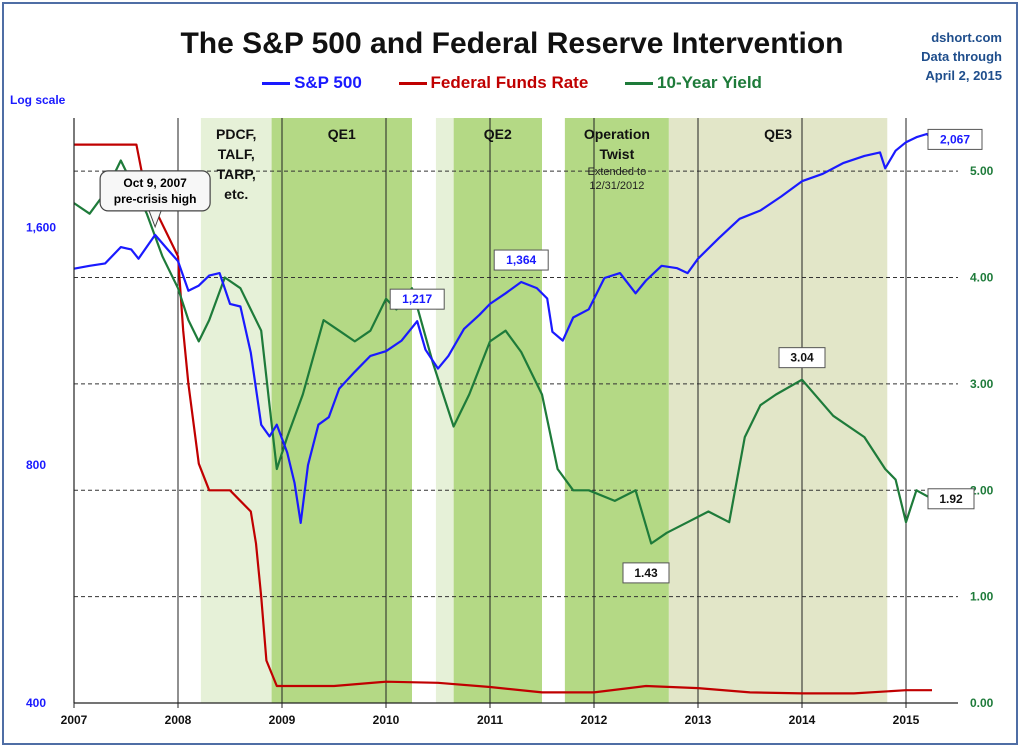  Describe the element at coordinates (342, 134) in the screenshot. I see `band-label-1: QE1` at that location.